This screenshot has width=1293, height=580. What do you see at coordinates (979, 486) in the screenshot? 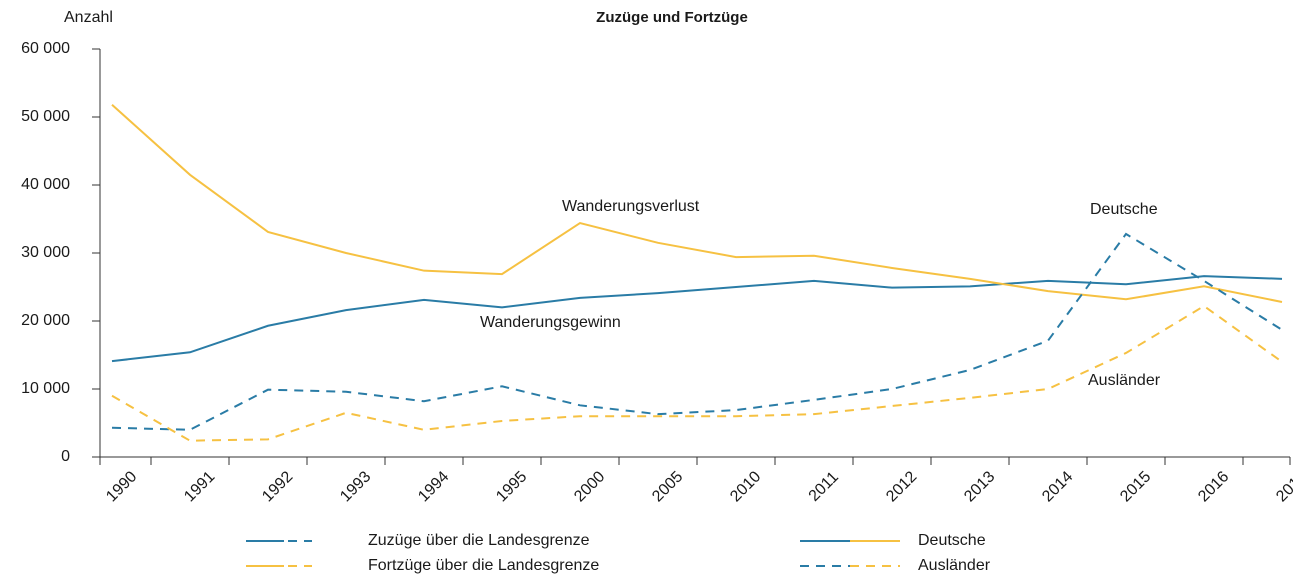
I see `x-tick-label: 2013` at bounding box center [979, 486].